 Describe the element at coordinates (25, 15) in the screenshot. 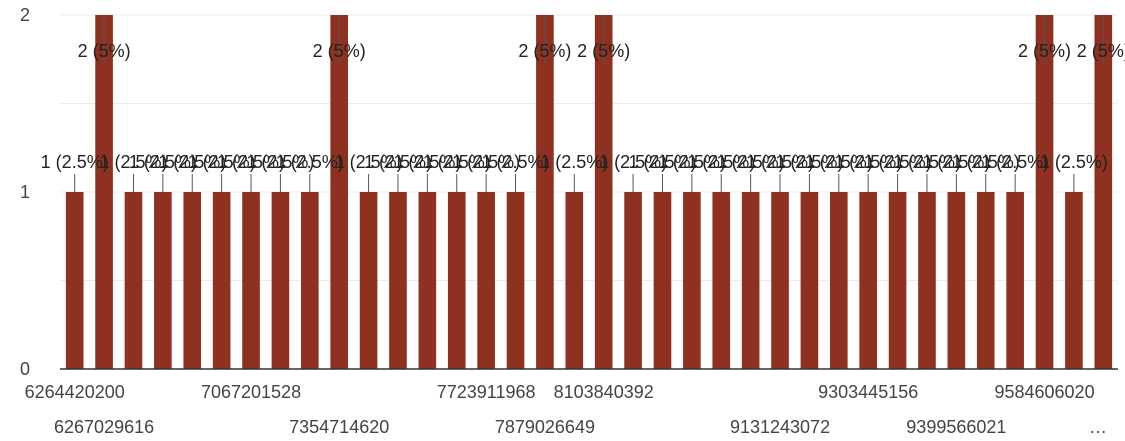

I see `y-tick-label: 2` at that location.